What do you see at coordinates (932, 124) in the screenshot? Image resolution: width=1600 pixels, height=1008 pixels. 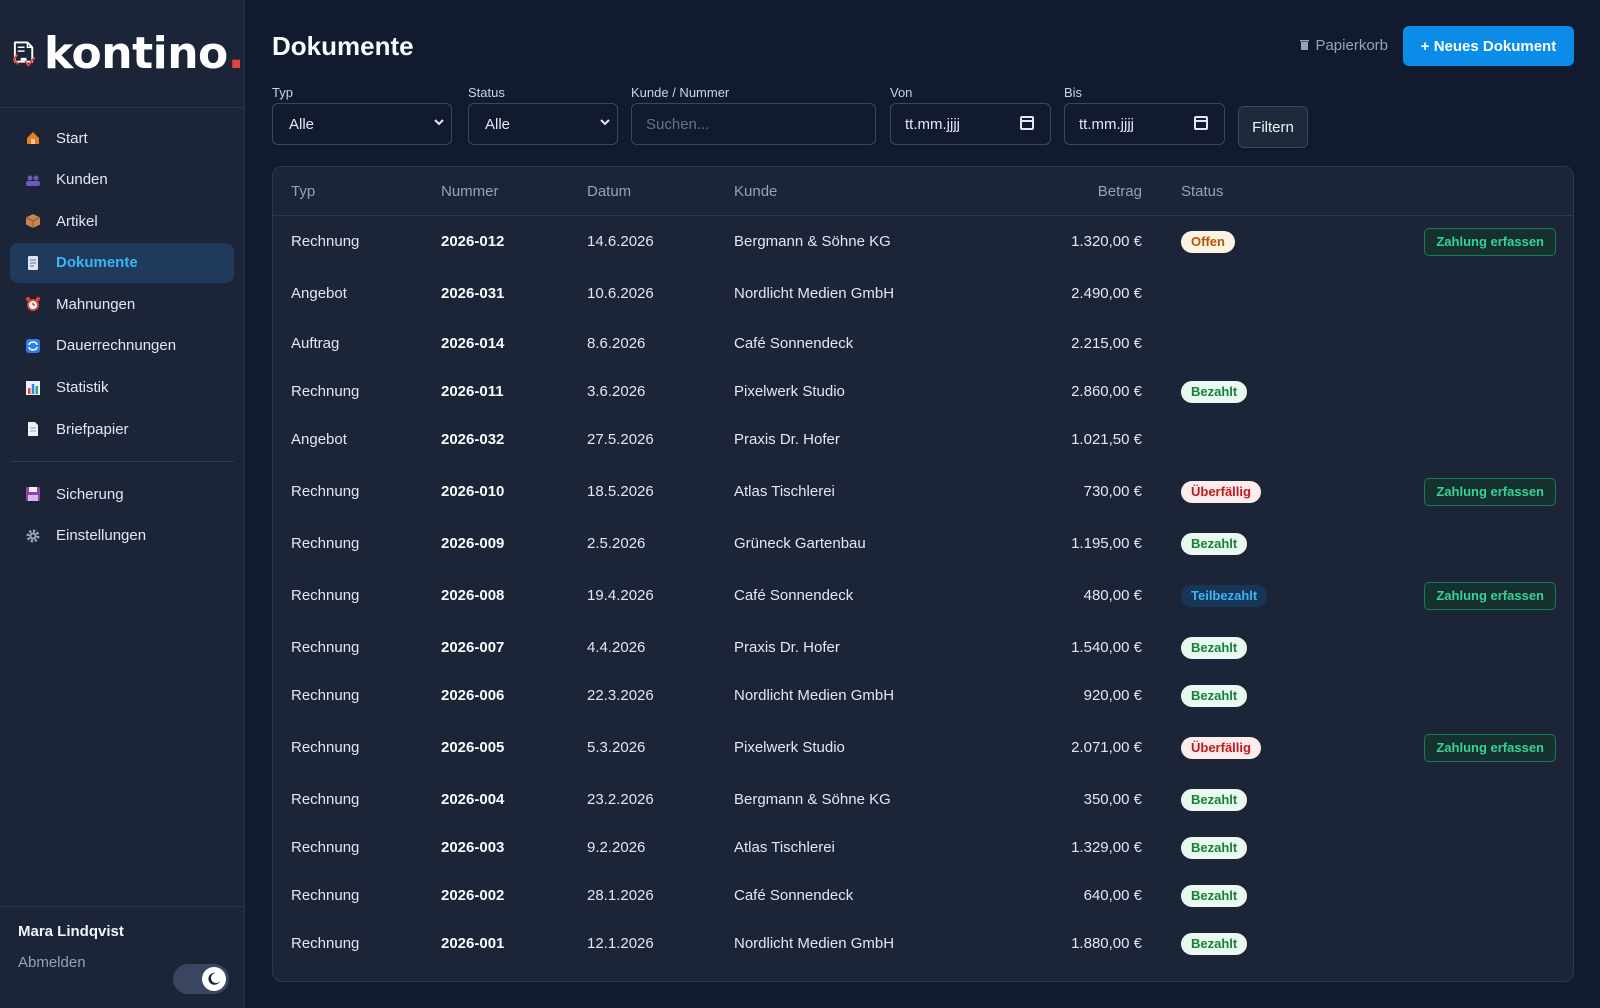 I see `von-date-placeholder: tt.mm.jjjj` at bounding box center [932, 124].